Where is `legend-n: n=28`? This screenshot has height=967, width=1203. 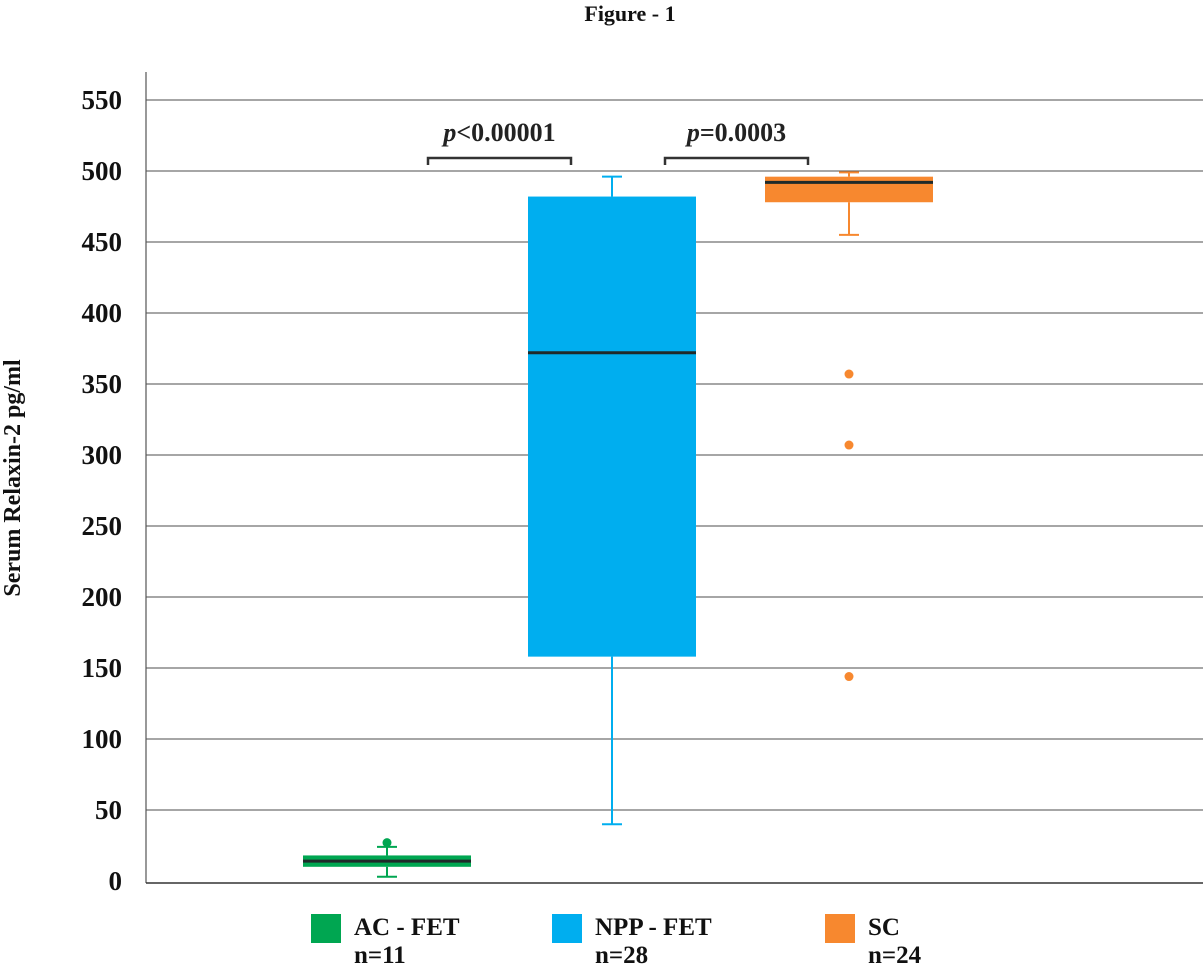 legend-n: n=28 is located at coordinates (621, 954).